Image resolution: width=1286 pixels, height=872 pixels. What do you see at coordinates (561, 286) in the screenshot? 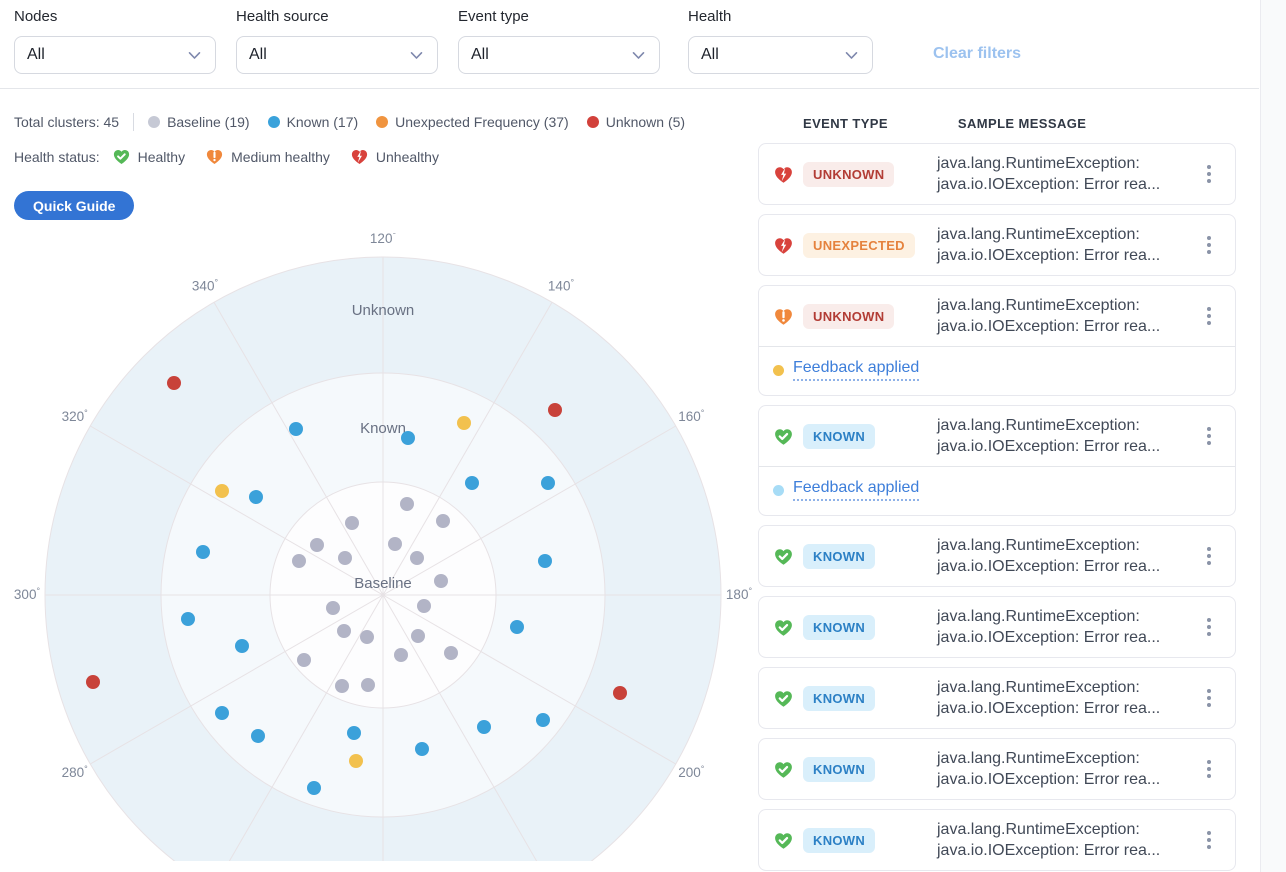
I see `angle-tick-label: 140°` at bounding box center [561, 286].